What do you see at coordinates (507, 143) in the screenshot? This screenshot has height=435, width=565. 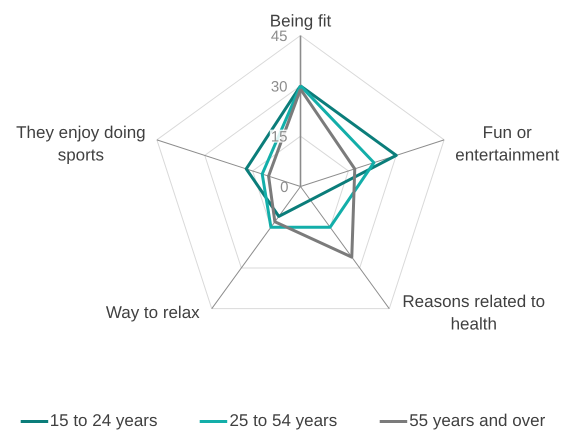 I see `spoke-label: Fun or entertainment` at bounding box center [507, 143].